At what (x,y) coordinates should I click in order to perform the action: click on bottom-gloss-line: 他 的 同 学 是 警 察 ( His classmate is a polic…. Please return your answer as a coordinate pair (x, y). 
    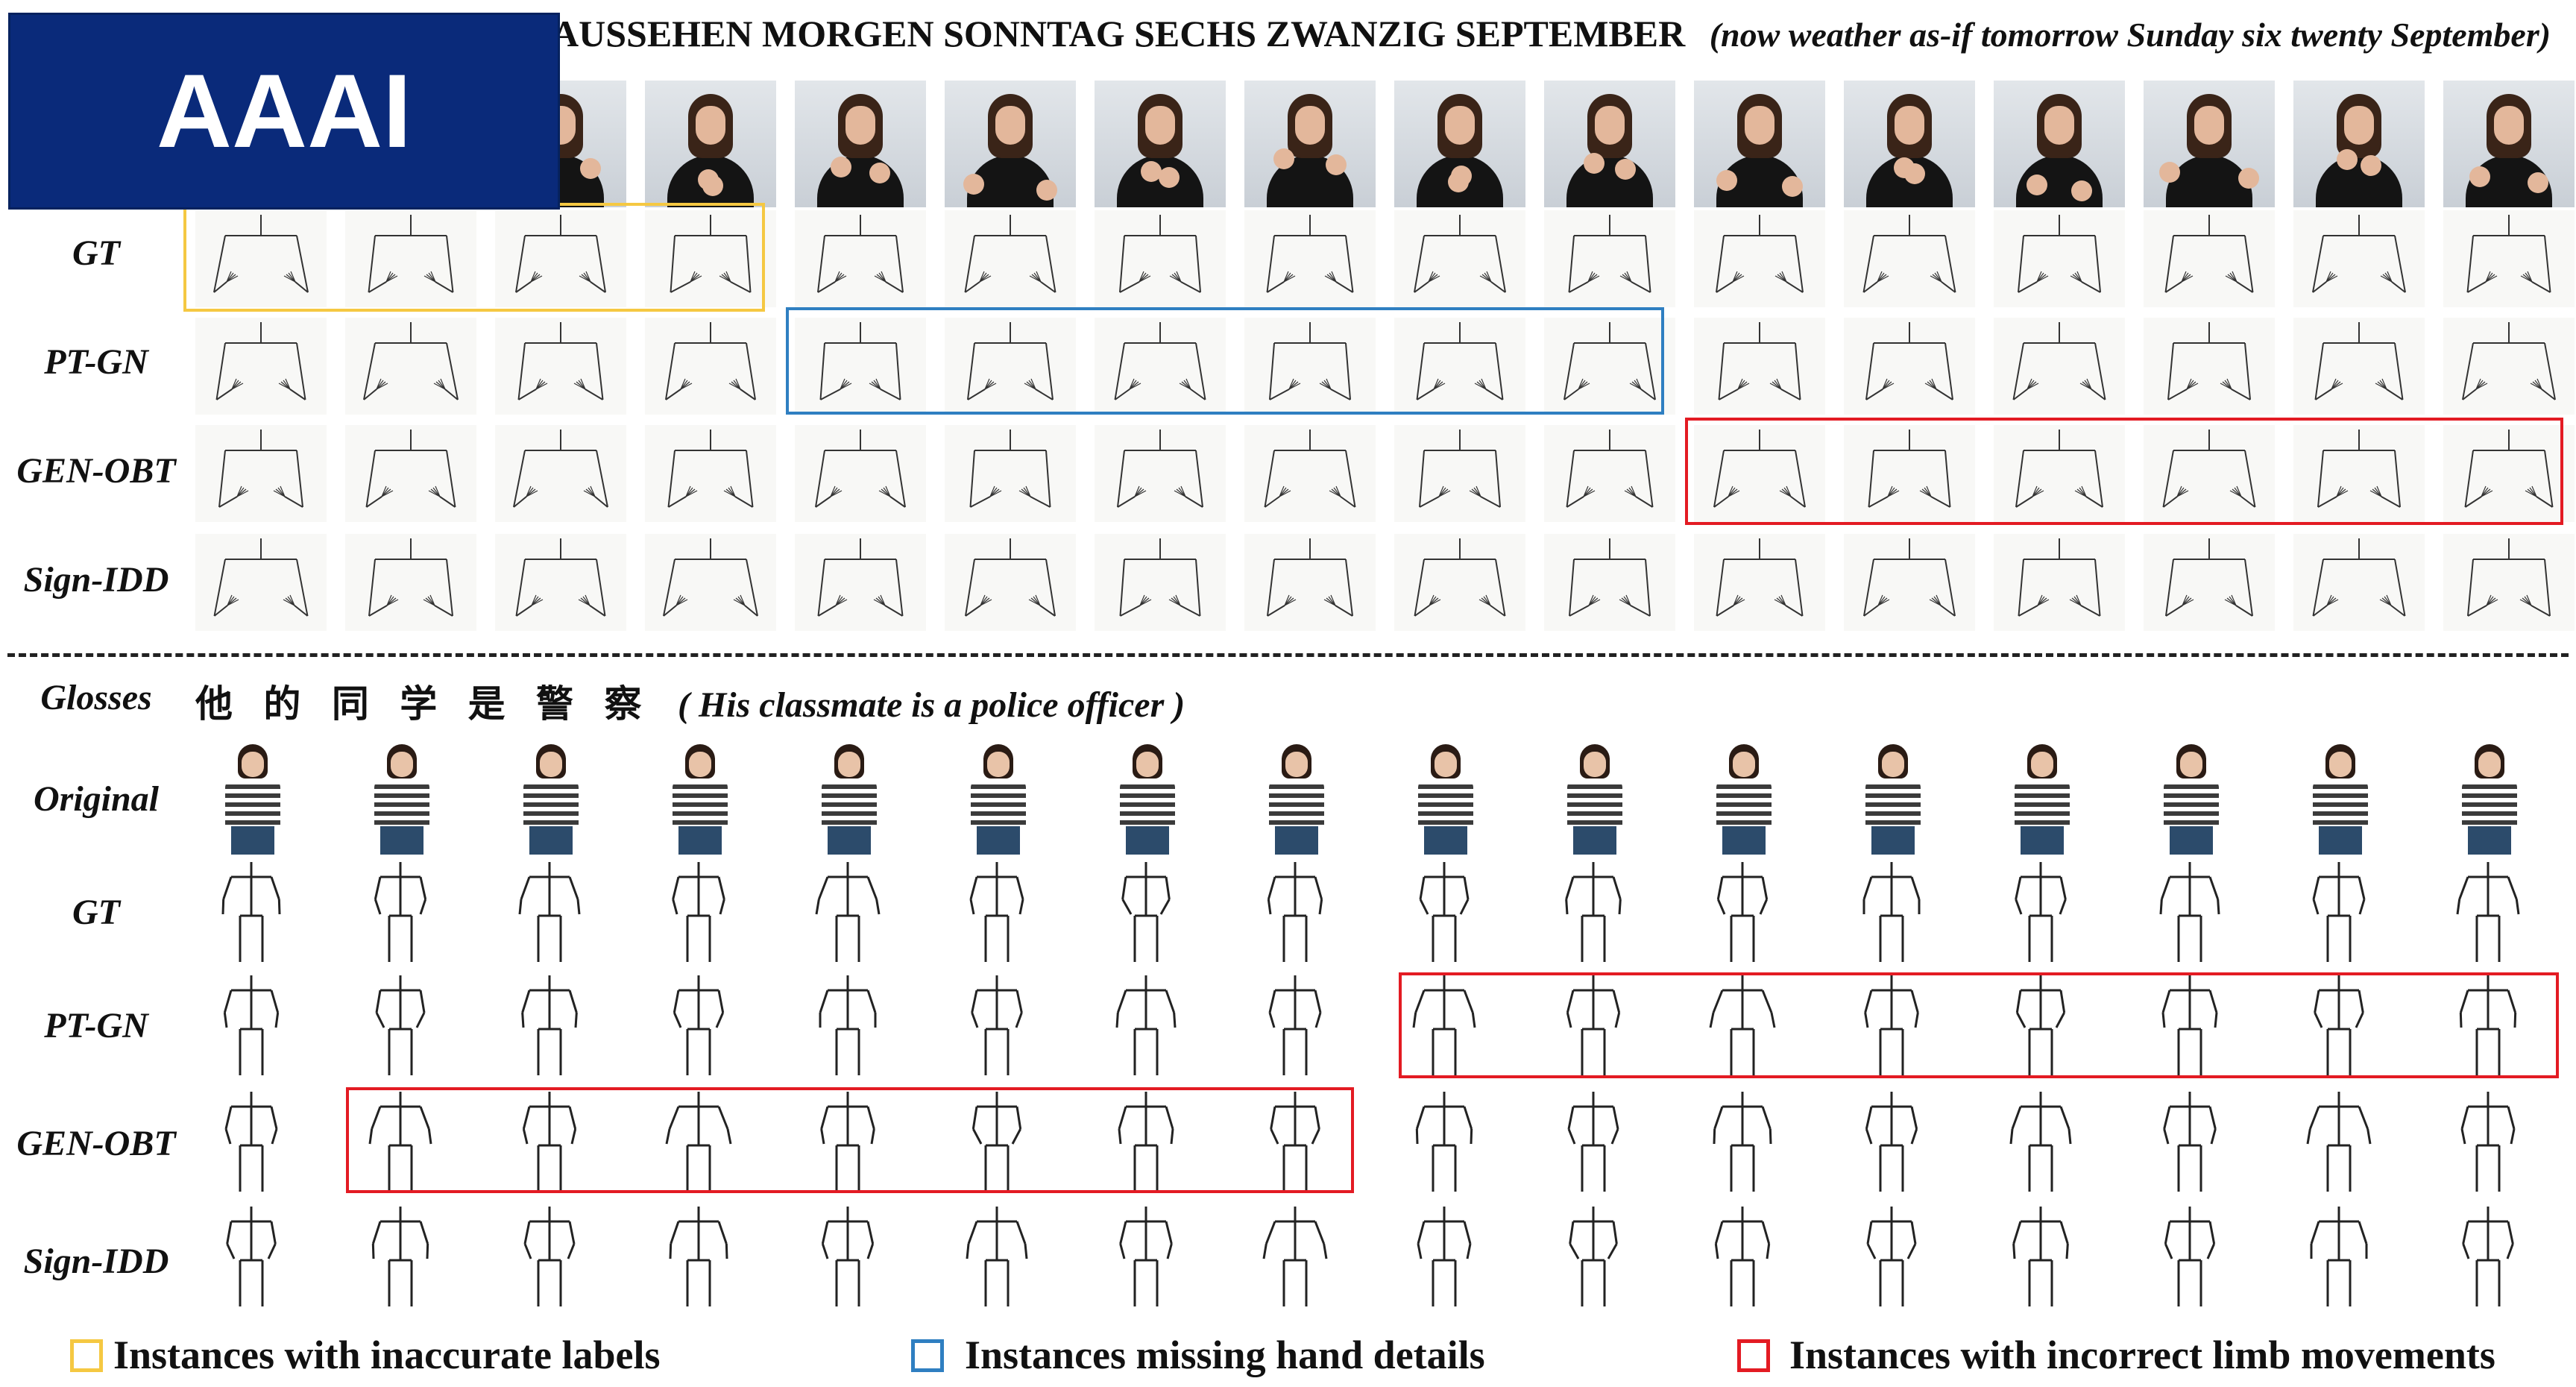
    Looking at the image, I should click on (690, 701).